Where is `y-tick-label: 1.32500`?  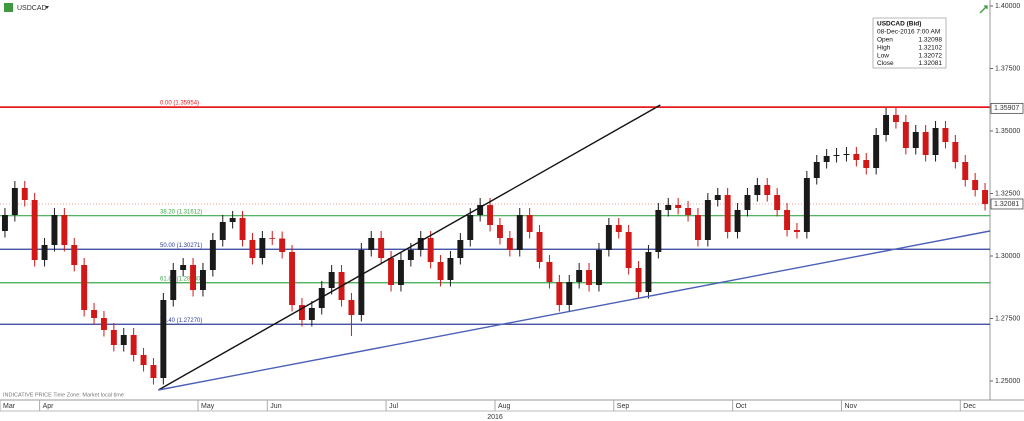 y-tick-label: 1.32500 is located at coordinates (1007, 193).